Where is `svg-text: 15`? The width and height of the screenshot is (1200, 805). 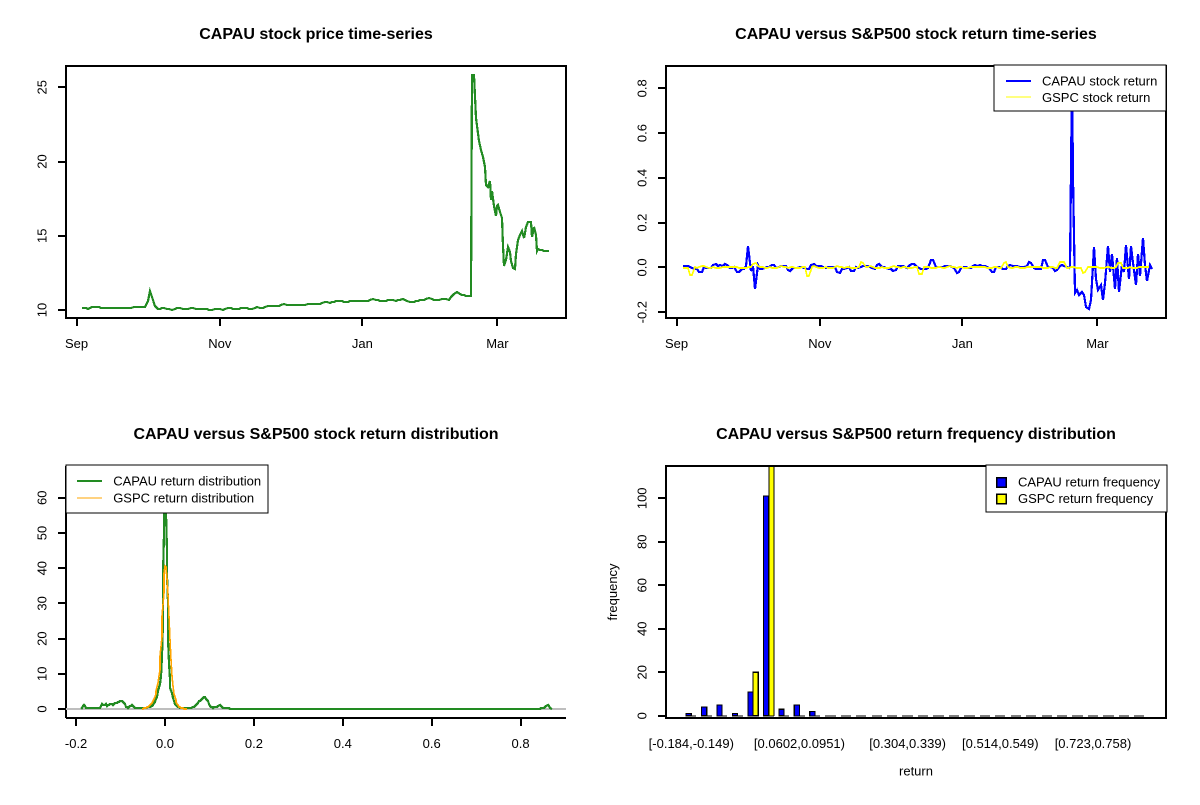 svg-text: 15 is located at coordinates (42, 236).